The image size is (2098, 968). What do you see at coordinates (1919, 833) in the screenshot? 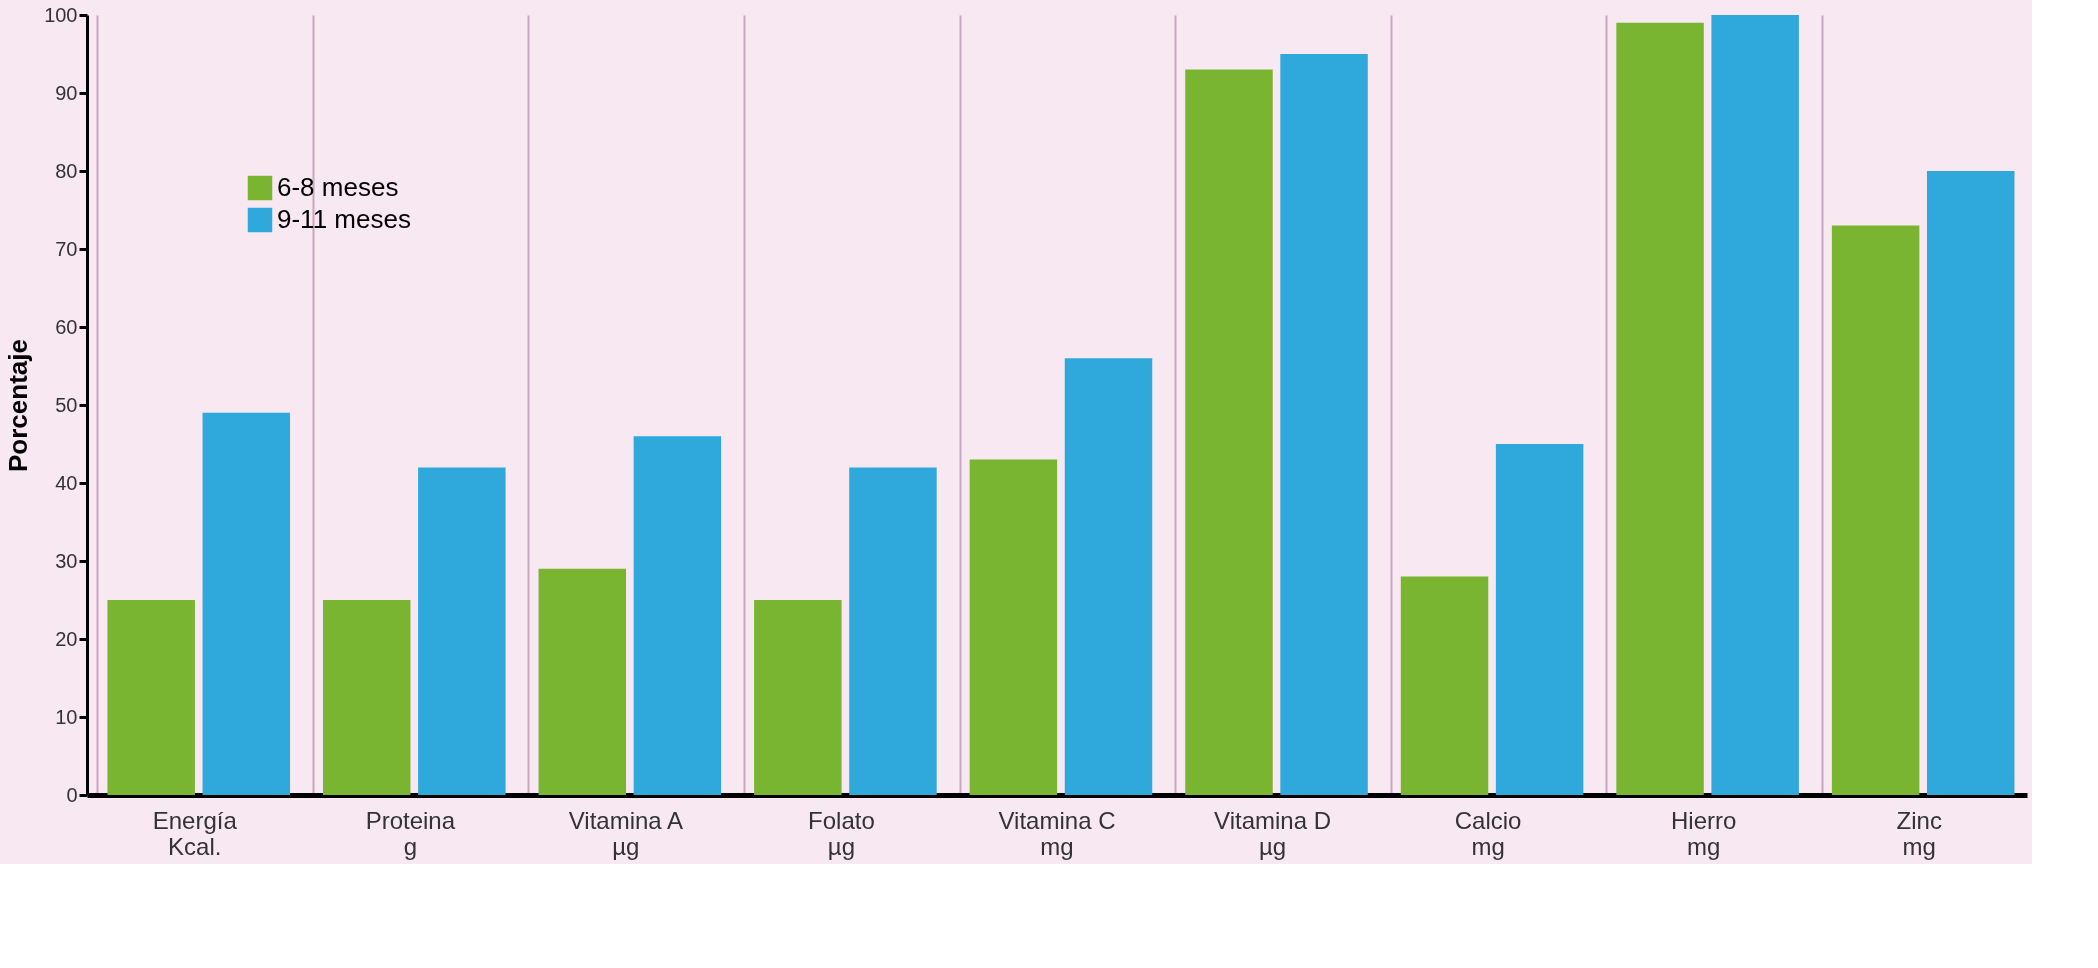
I see `x-tick-label: Zinc mg` at bounding box center [1919, 833].